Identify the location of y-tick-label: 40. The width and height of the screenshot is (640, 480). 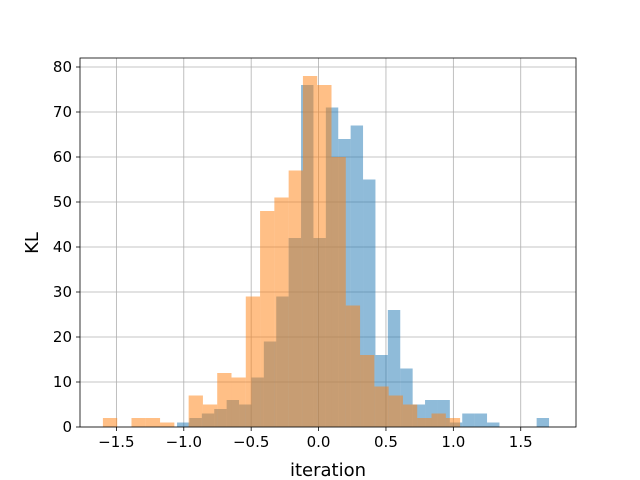
(62, 247).